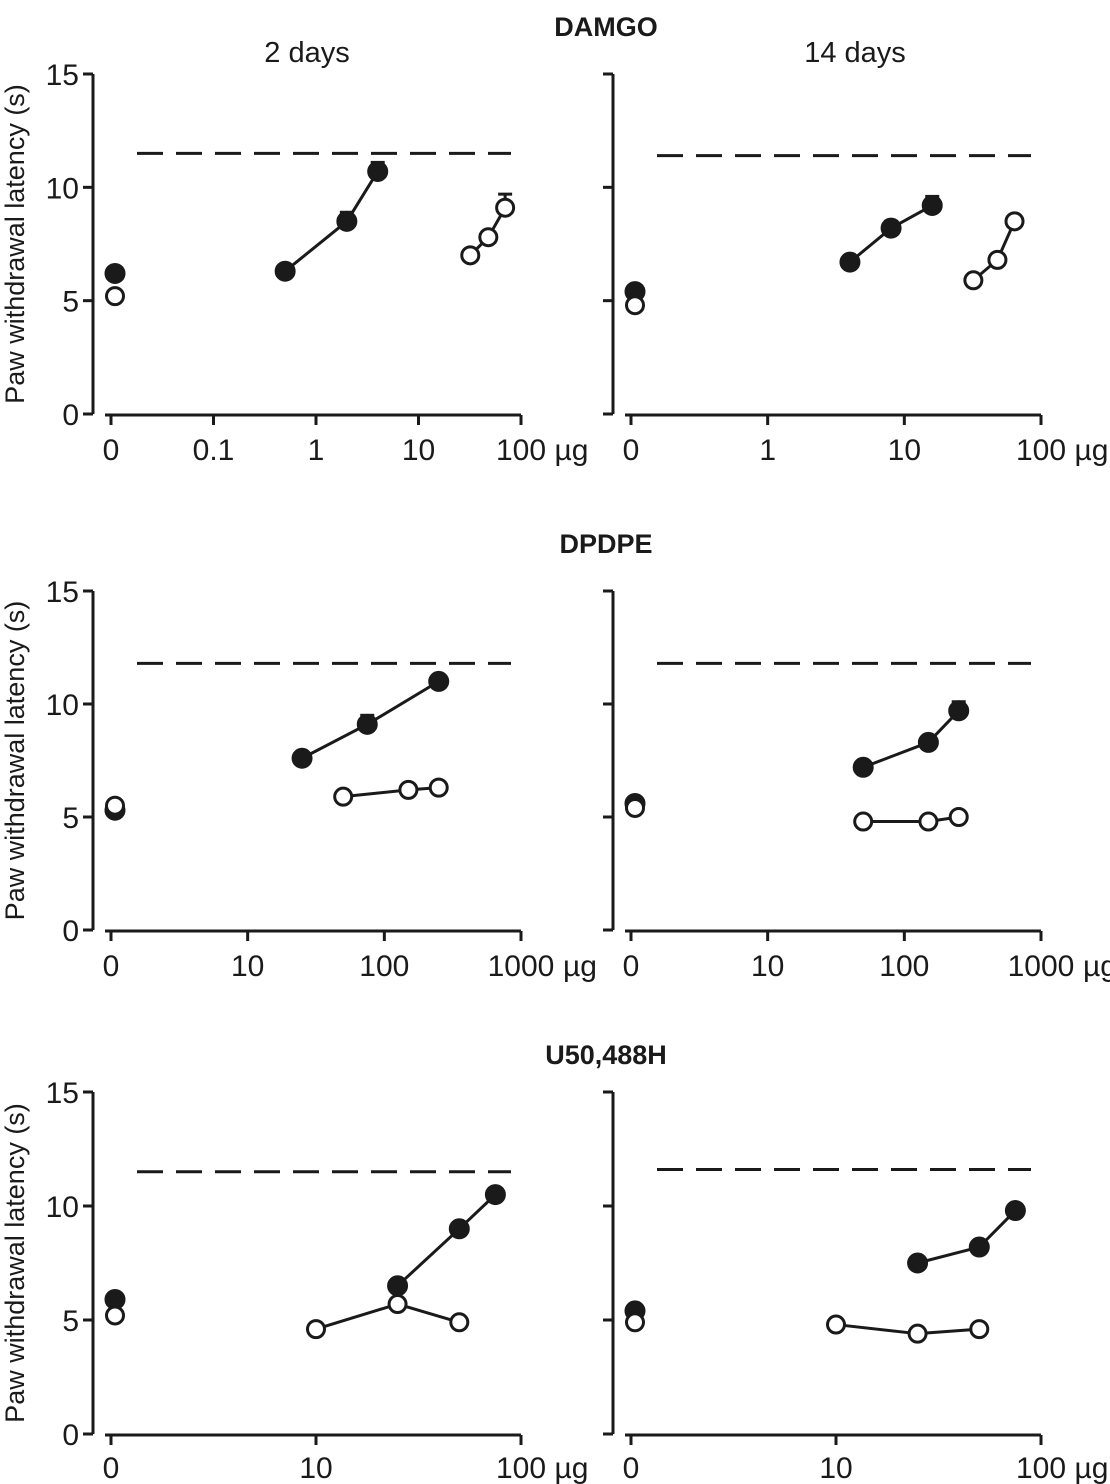  What do you see at coordinates (606, 1055) in the screenshot?
I see `row-title: U50,488H` at bounding box center [606, 1055].